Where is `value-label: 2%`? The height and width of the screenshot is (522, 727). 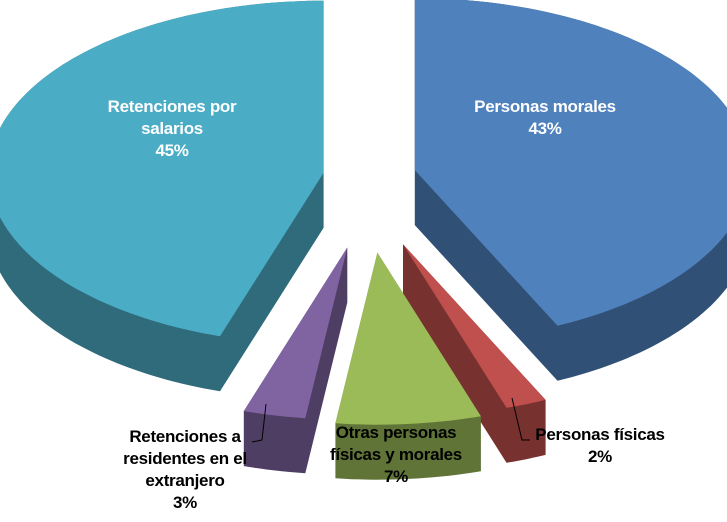 value-label: 2% is located at coordinates (600, 456).